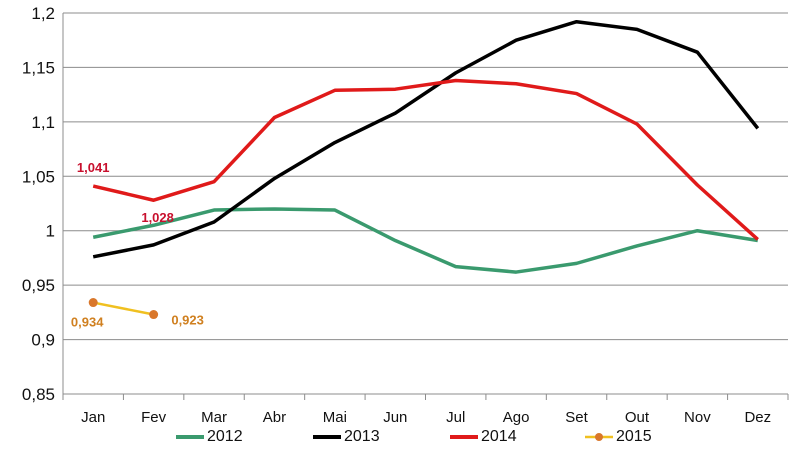 Image resolution: width=802 pixels, height=468 pixels. I want to click on x-tick-label: Ago, so click(516, 417).